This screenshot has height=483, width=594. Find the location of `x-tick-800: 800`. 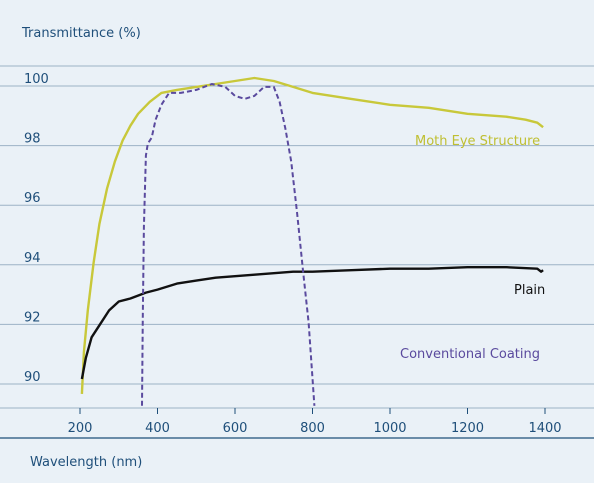

x-tick-800: 800 is located at coordinates (312, 428).